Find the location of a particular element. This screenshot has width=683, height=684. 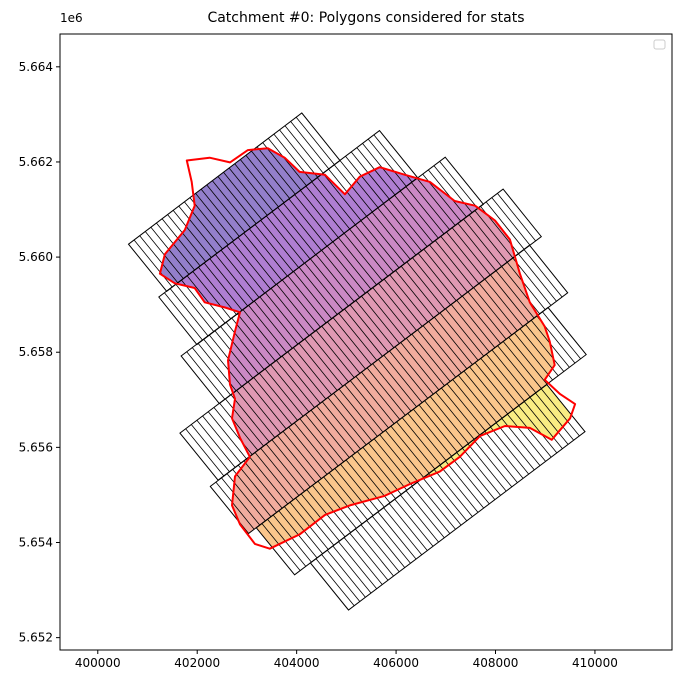

x-tick-label: 410000 is located at coordinates (595, 663).